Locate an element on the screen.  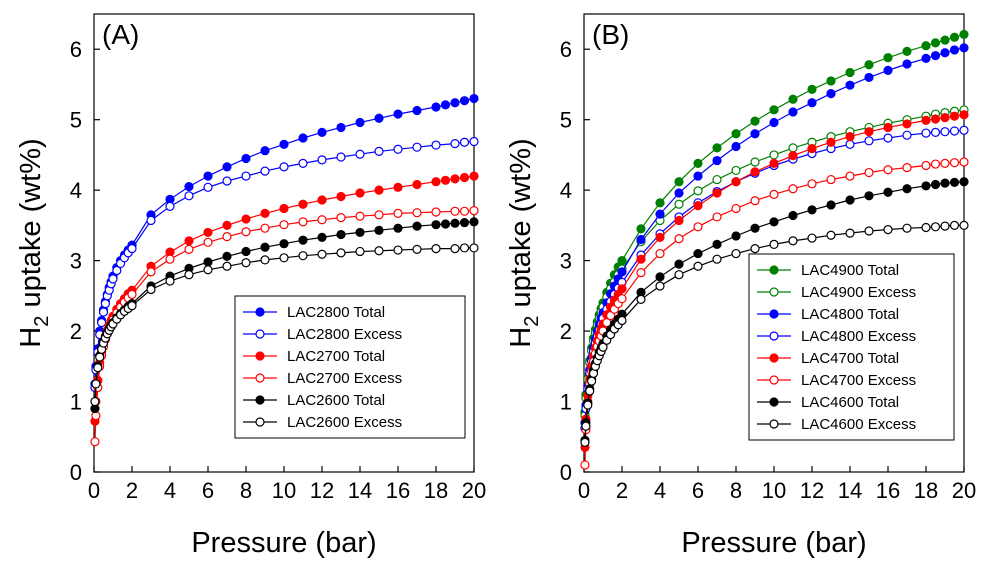
y-tick-label: 2 is located at coordinates (76, 331).